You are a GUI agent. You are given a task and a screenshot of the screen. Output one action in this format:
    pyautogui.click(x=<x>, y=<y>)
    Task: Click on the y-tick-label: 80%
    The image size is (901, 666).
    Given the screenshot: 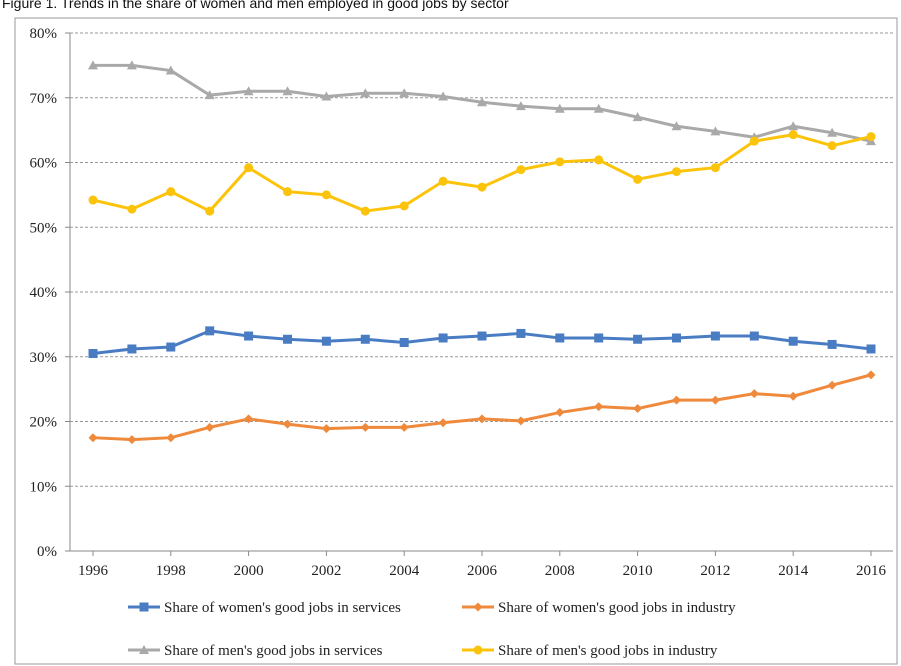 What is the action you would take?
    pyautogui.click(x=44, y=34)
    